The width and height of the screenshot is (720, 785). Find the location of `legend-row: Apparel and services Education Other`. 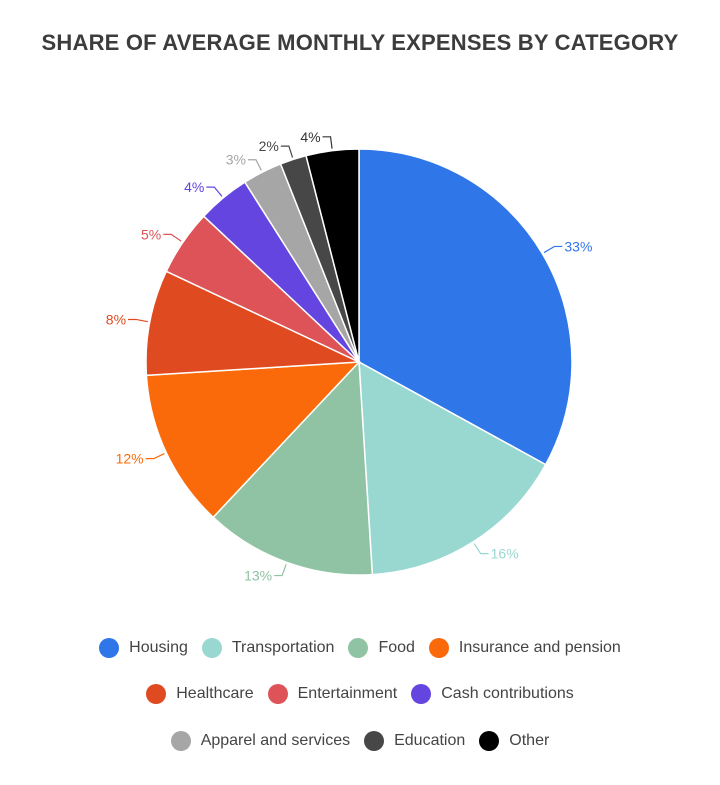

legend-row: Apparel and services Education Other is located at coordinates (360, 741).